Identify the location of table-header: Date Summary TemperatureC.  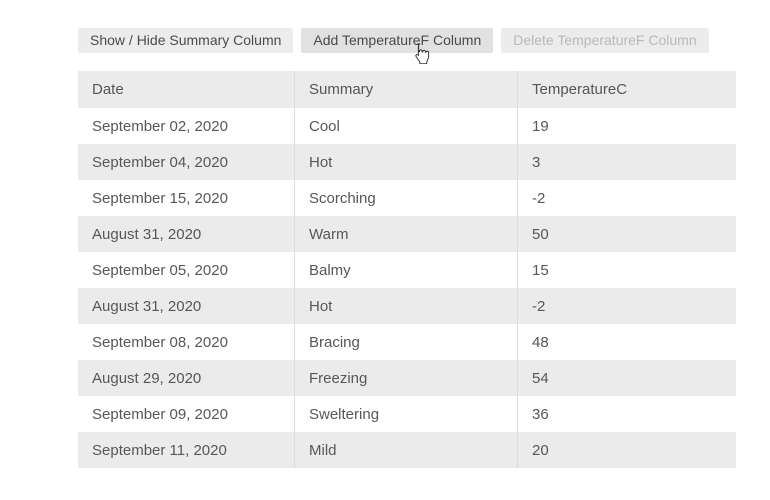
(407, 89).